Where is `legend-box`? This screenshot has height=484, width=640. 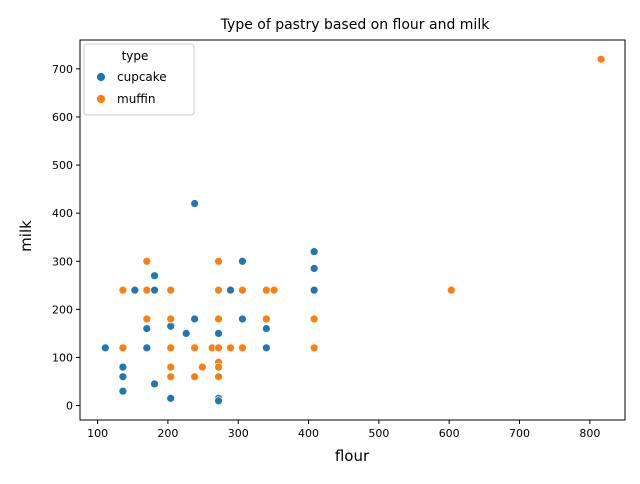 legend-box is located at coordinates (139, 79).